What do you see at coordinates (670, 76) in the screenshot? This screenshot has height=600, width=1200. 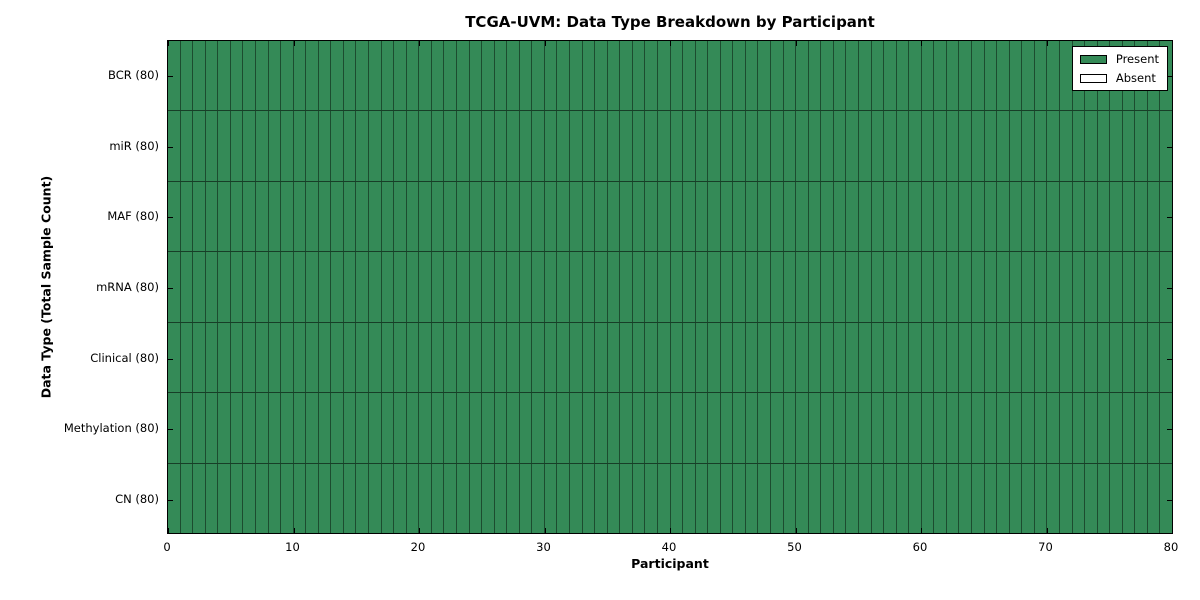 I see `heatmap-row` at bounding box center [670, 76].